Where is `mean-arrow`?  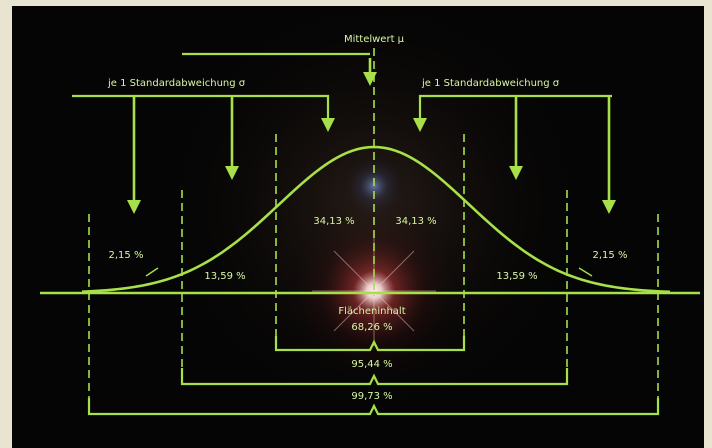 mean-arrow is located at coordinates (370, 72).